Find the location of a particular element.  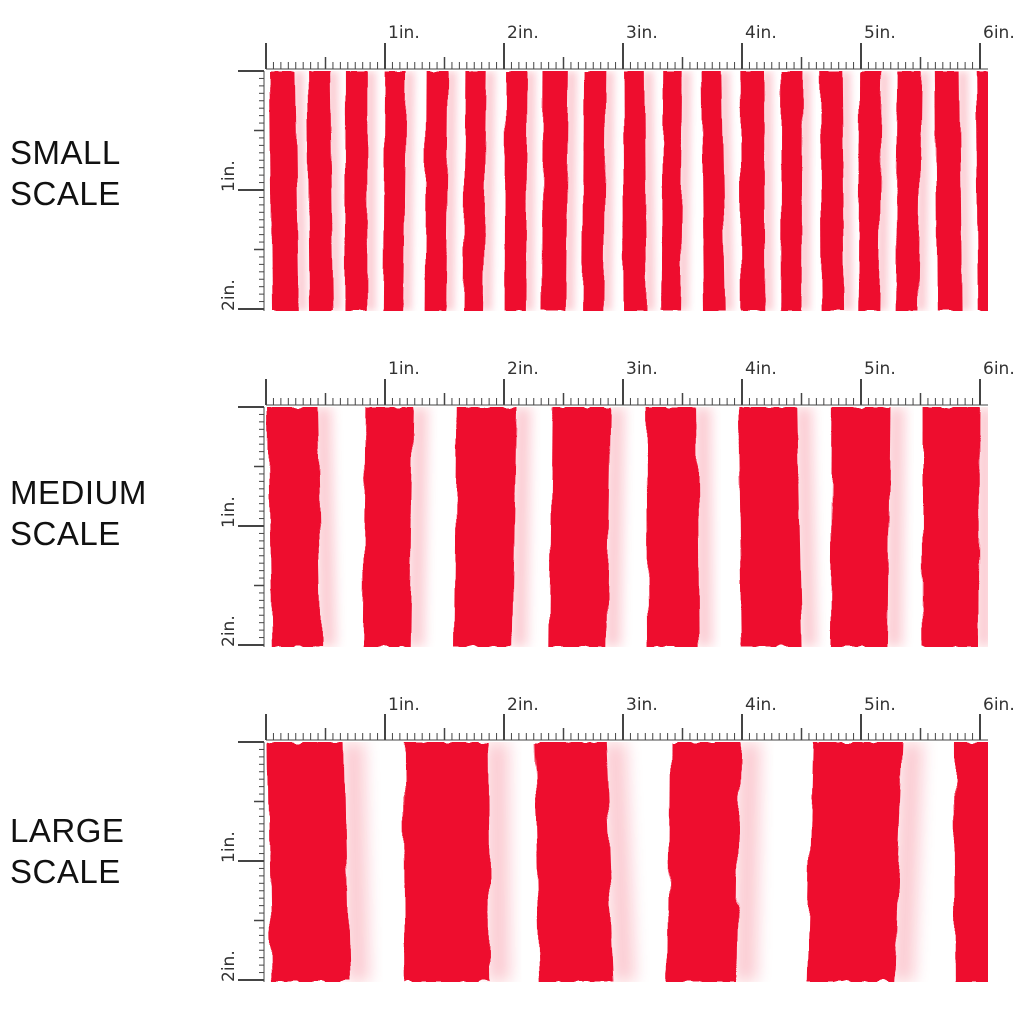

scale-label-line1: LARGE is located at coordinates (67, 830).